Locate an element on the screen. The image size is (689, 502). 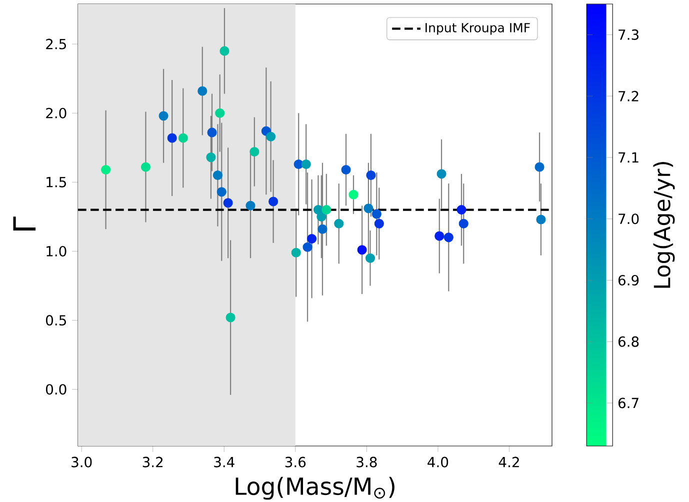
color-bar-label: 6.8 is located at coordinates (628, 341).